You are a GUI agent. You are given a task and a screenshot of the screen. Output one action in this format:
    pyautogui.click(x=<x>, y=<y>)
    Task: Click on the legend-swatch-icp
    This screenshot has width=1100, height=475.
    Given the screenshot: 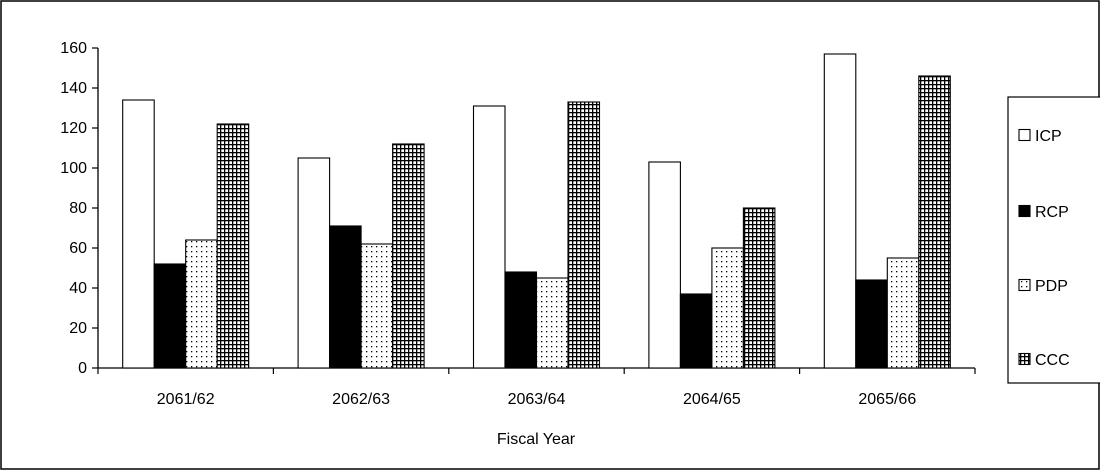 What is the action you would take?
    pyautogui.click(x=1024, y=135)
    